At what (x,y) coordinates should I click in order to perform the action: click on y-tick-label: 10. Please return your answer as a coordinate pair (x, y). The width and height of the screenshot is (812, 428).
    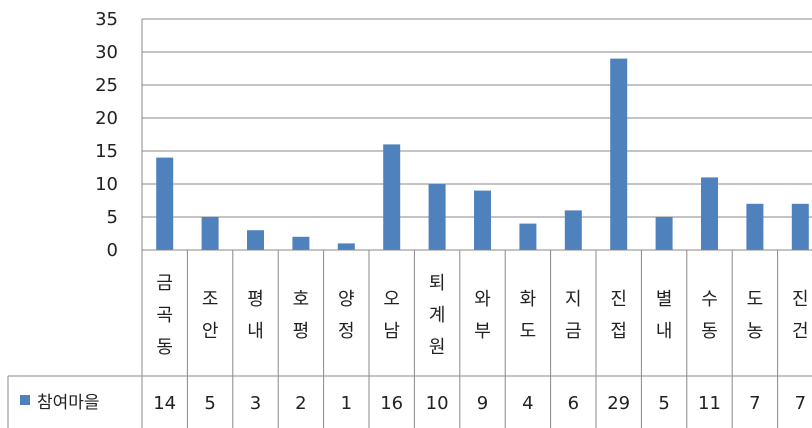
    Looking at the image, I should click on (106, 184).